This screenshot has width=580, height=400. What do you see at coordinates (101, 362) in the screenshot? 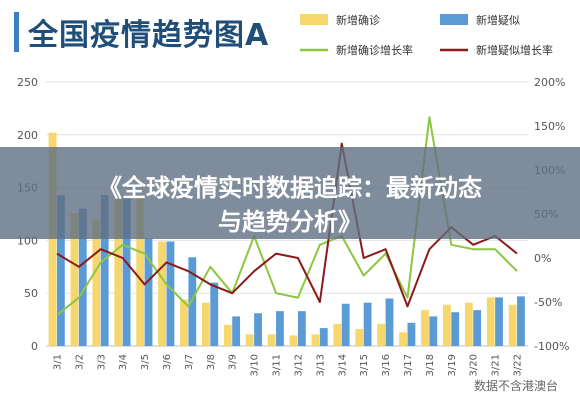
I see `x-tick-label: 3/3` at bounding box center [101, 362].